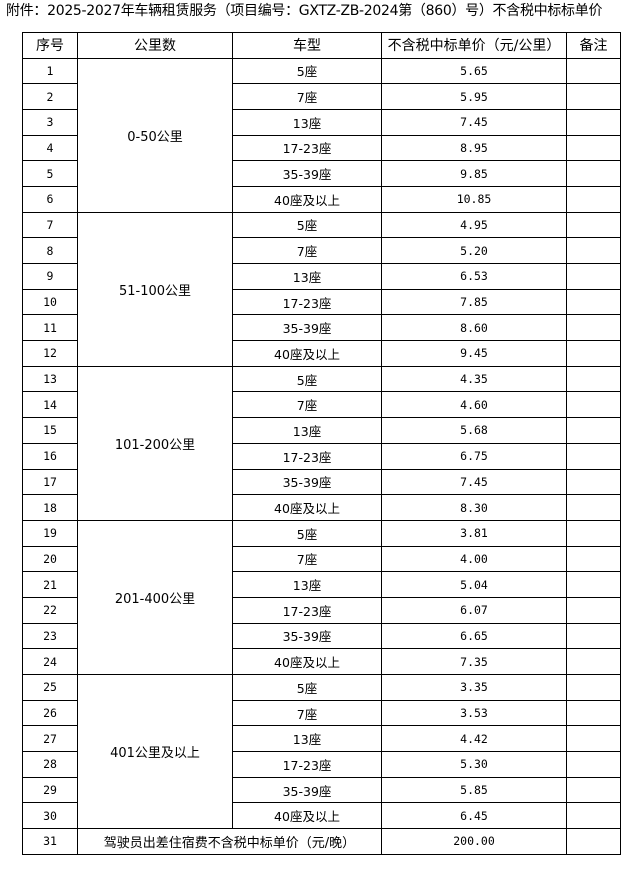 Image resolution: width=627 pixels, height=876 pixels. I want to click on unit-price: 8.30, so click(474, 507).